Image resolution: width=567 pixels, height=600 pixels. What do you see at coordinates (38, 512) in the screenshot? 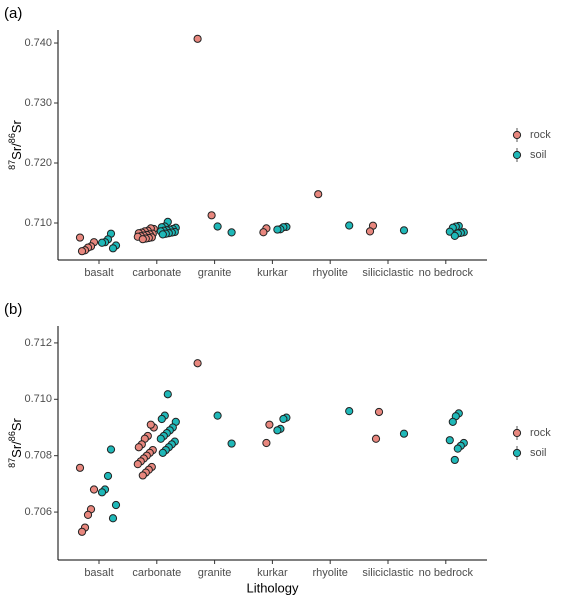
I see `y-tick-label: 0.706` at bounding box center [38, 512].